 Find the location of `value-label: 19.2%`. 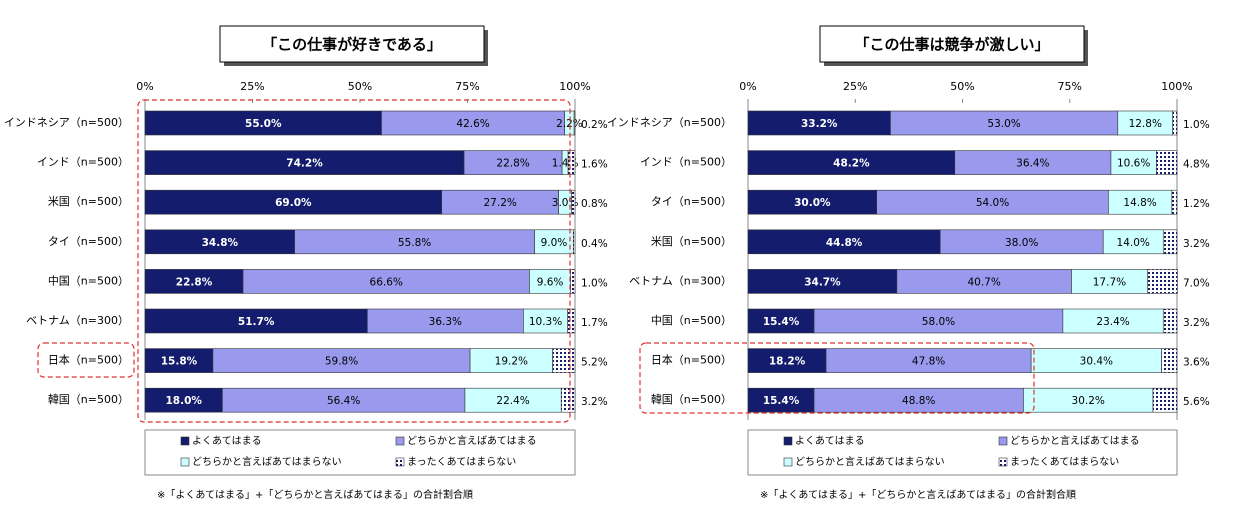

value-label: 19.2% is located at coordinates (511, 362).